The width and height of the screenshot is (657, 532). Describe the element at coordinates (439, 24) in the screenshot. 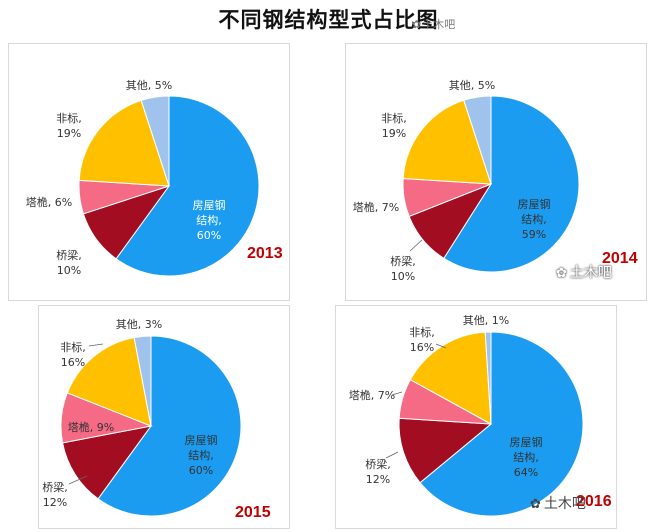

I see `top-watermark-text: 土木吧` at that location.